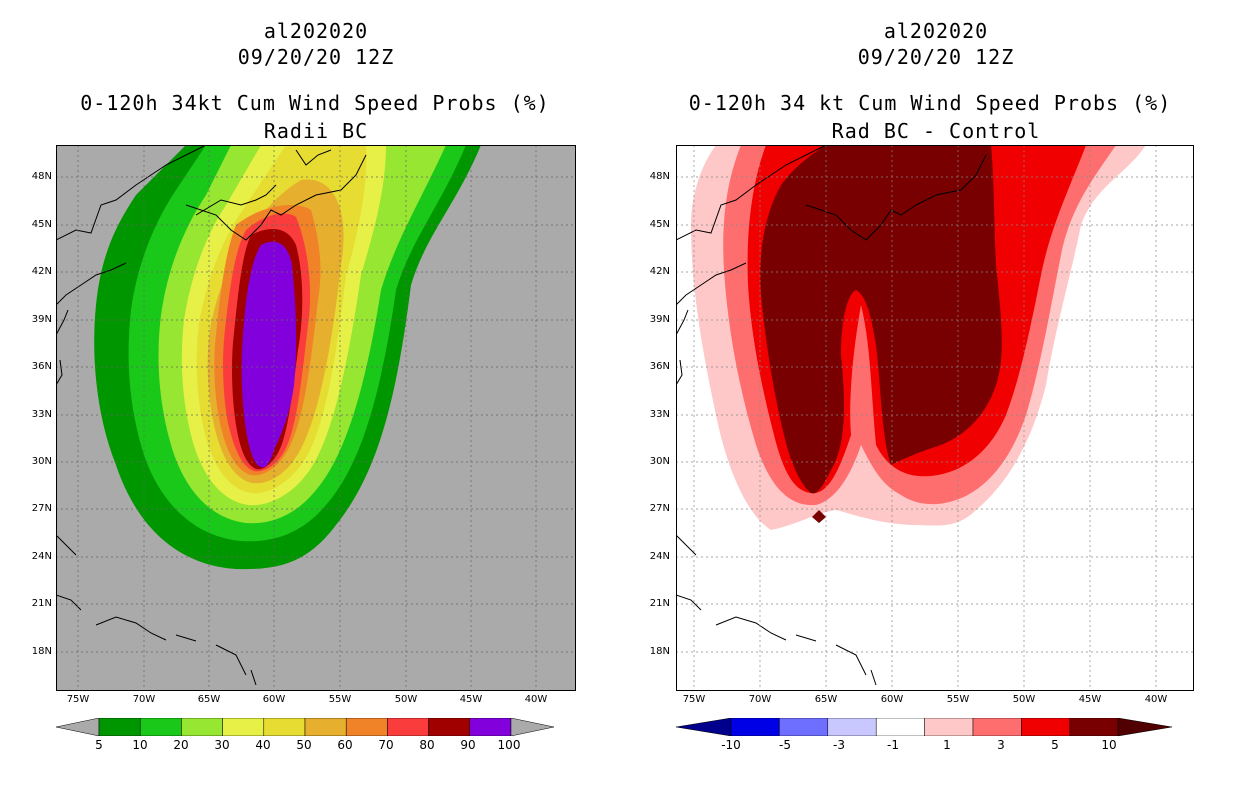 This screenshot has height=800, width=1236. I want to click on right-title: 0-120h 34 kt Cum Wind Speed Probs (%), so click(930, 103).